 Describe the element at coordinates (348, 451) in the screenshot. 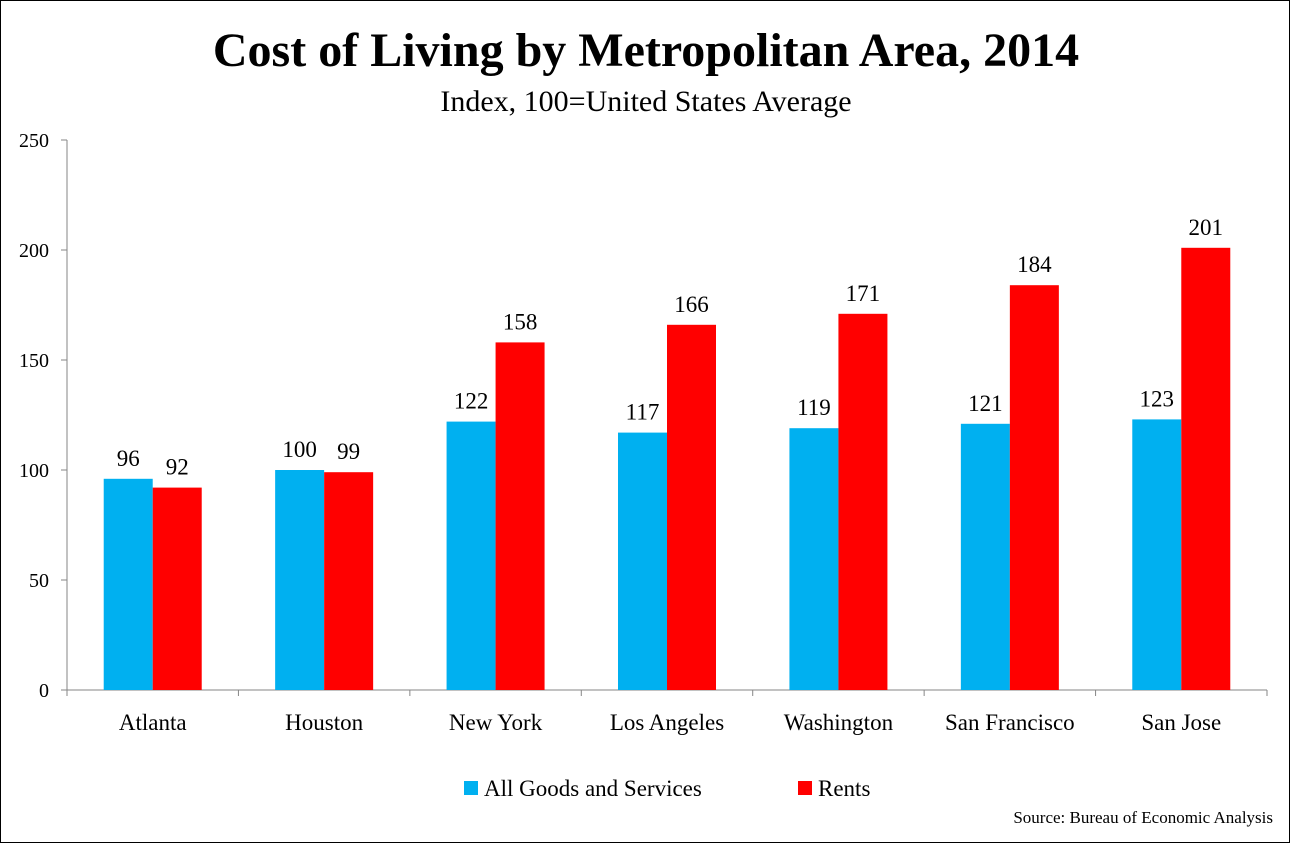

I see `data-label: 99` at that location.